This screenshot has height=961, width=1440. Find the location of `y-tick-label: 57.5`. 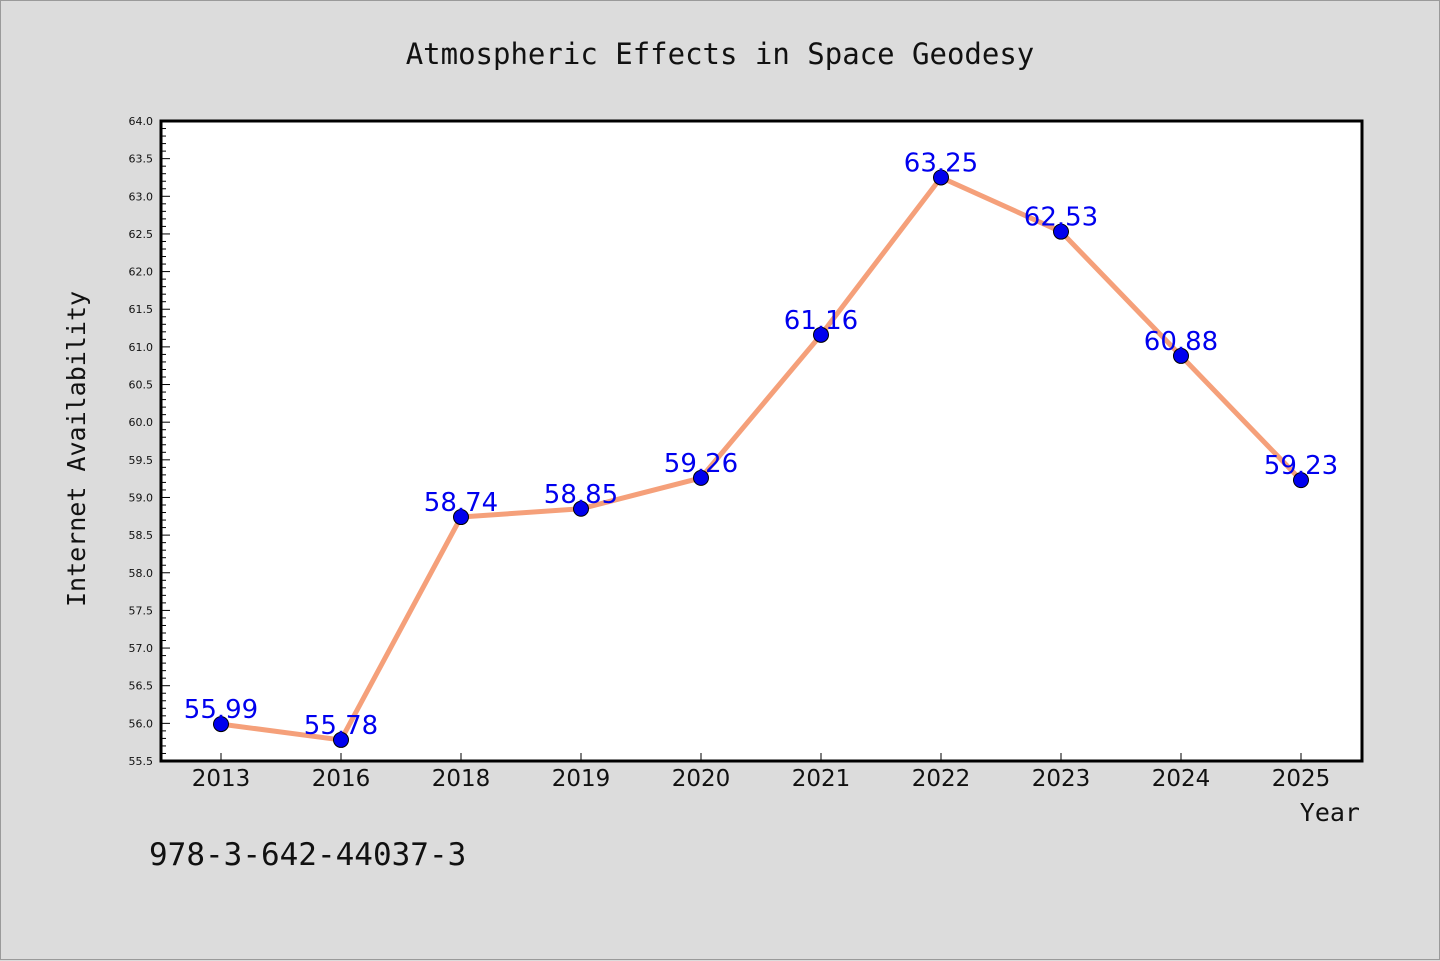

y-tick-label: 57.5 is located at coordinates (141, 610).